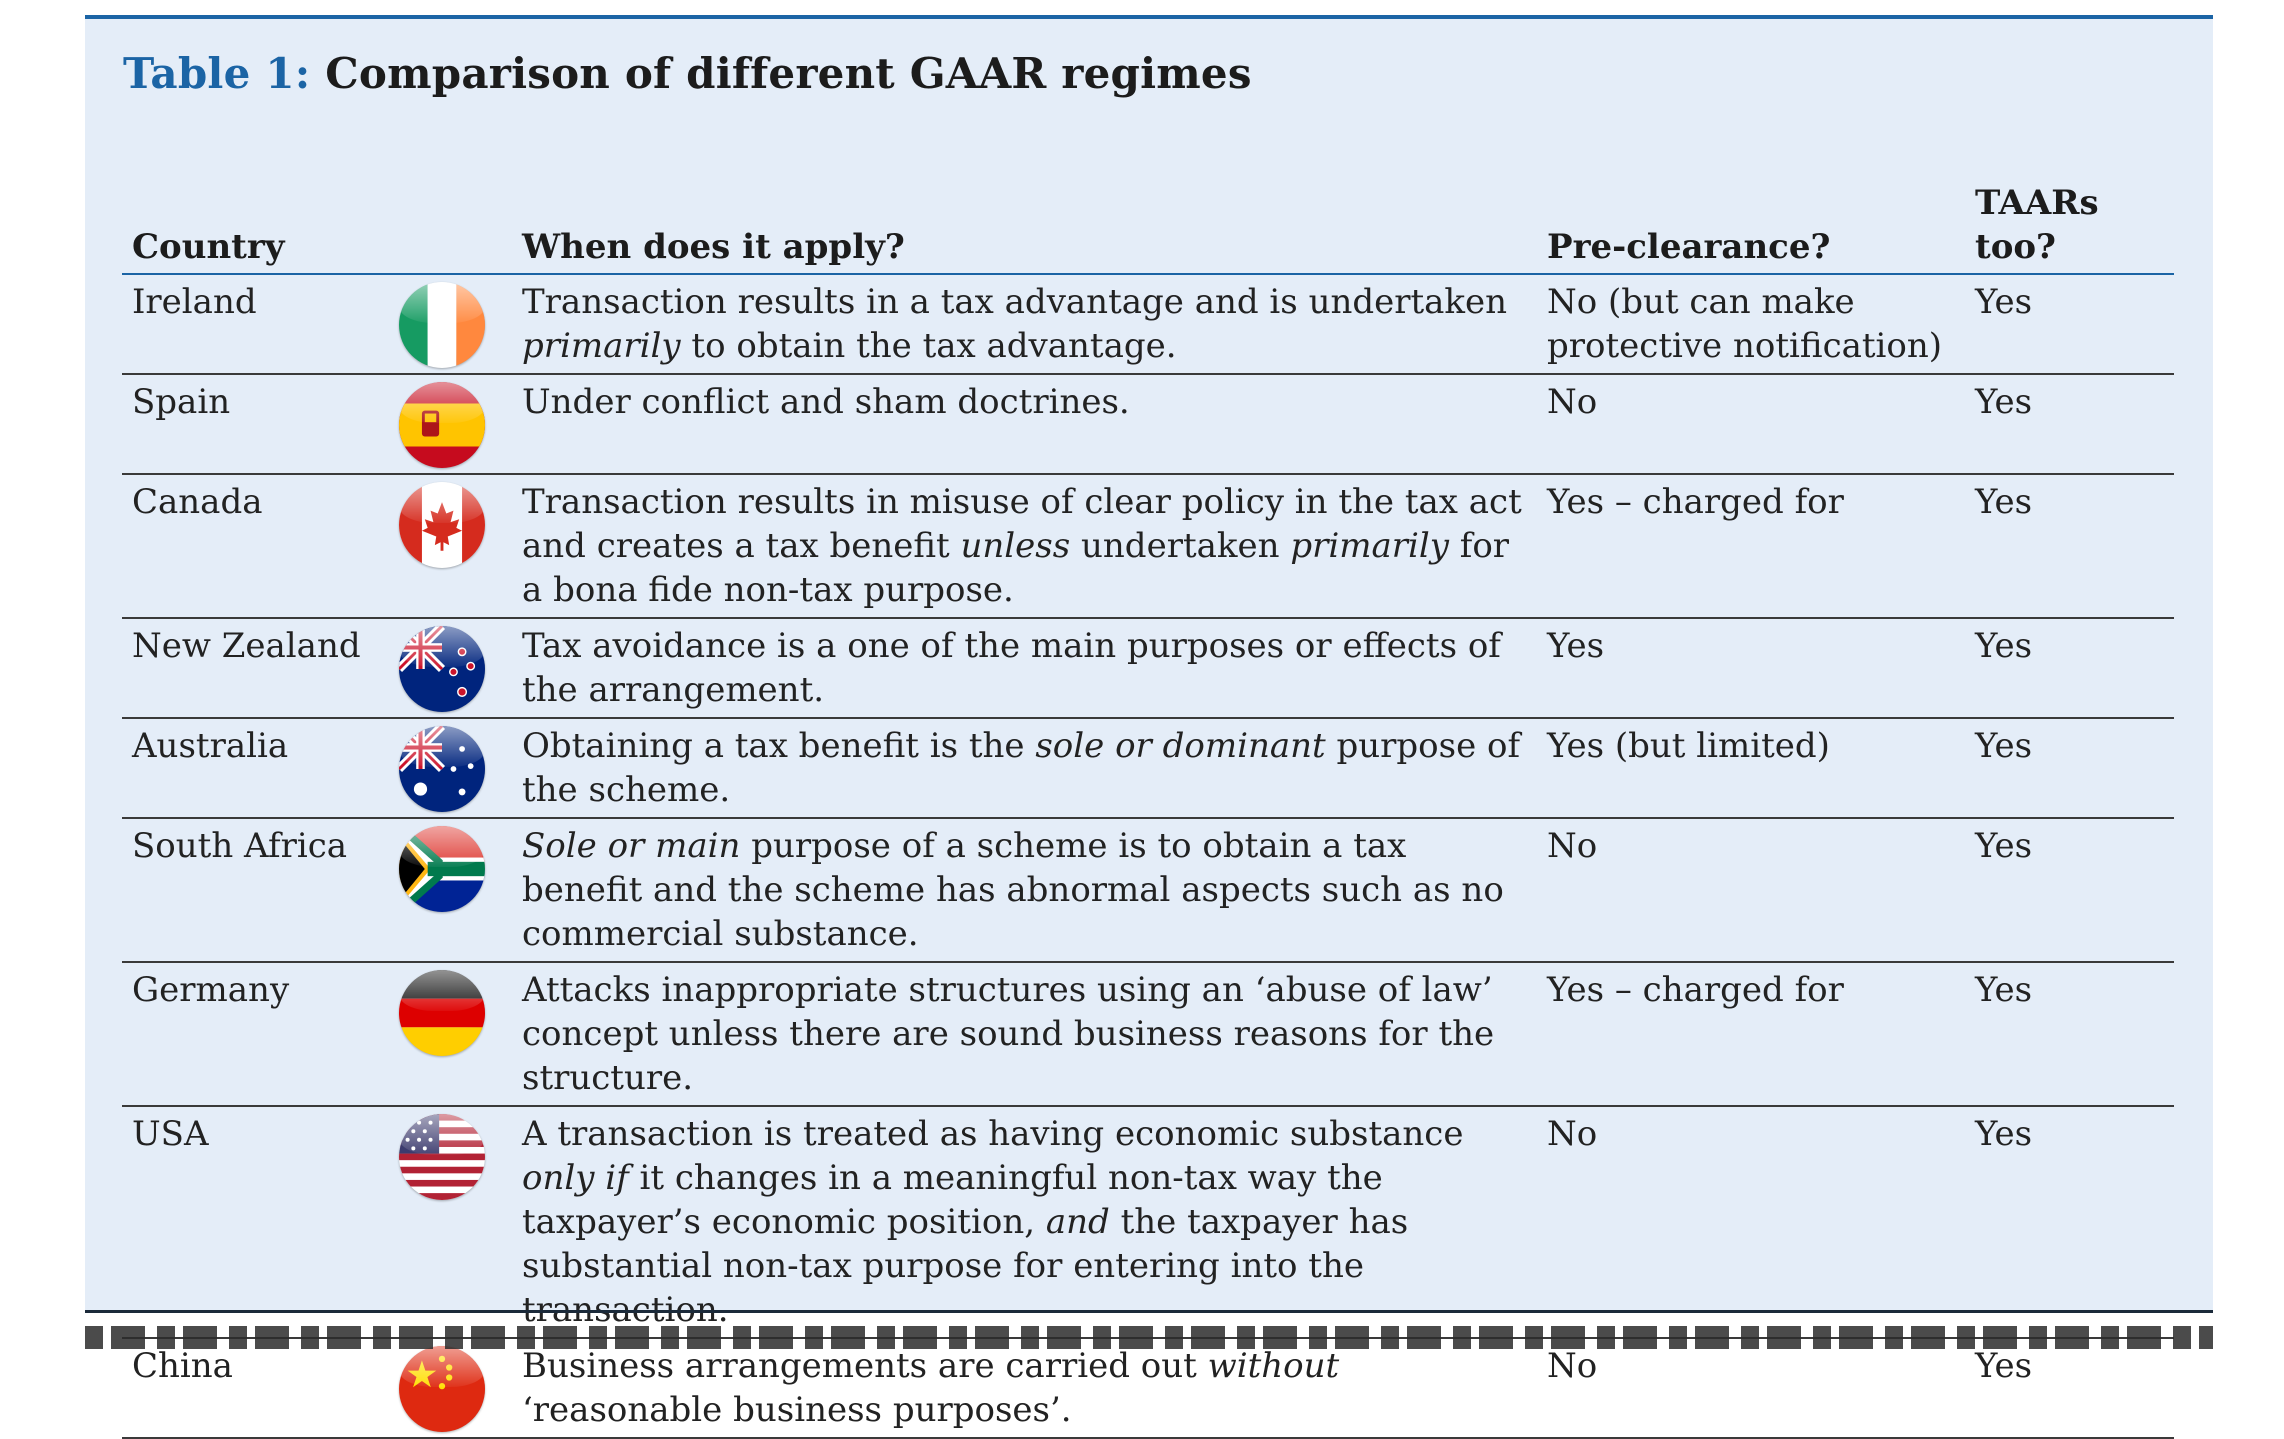  Describe the element at coordinates (1273, 1366) in the screenshot. I see `emphasis-text: without` at that location.